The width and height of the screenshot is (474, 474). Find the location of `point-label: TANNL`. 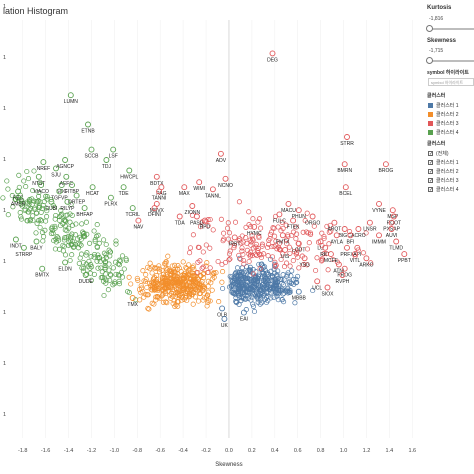

point-label: TANNL is located at coordinates (213, 196).